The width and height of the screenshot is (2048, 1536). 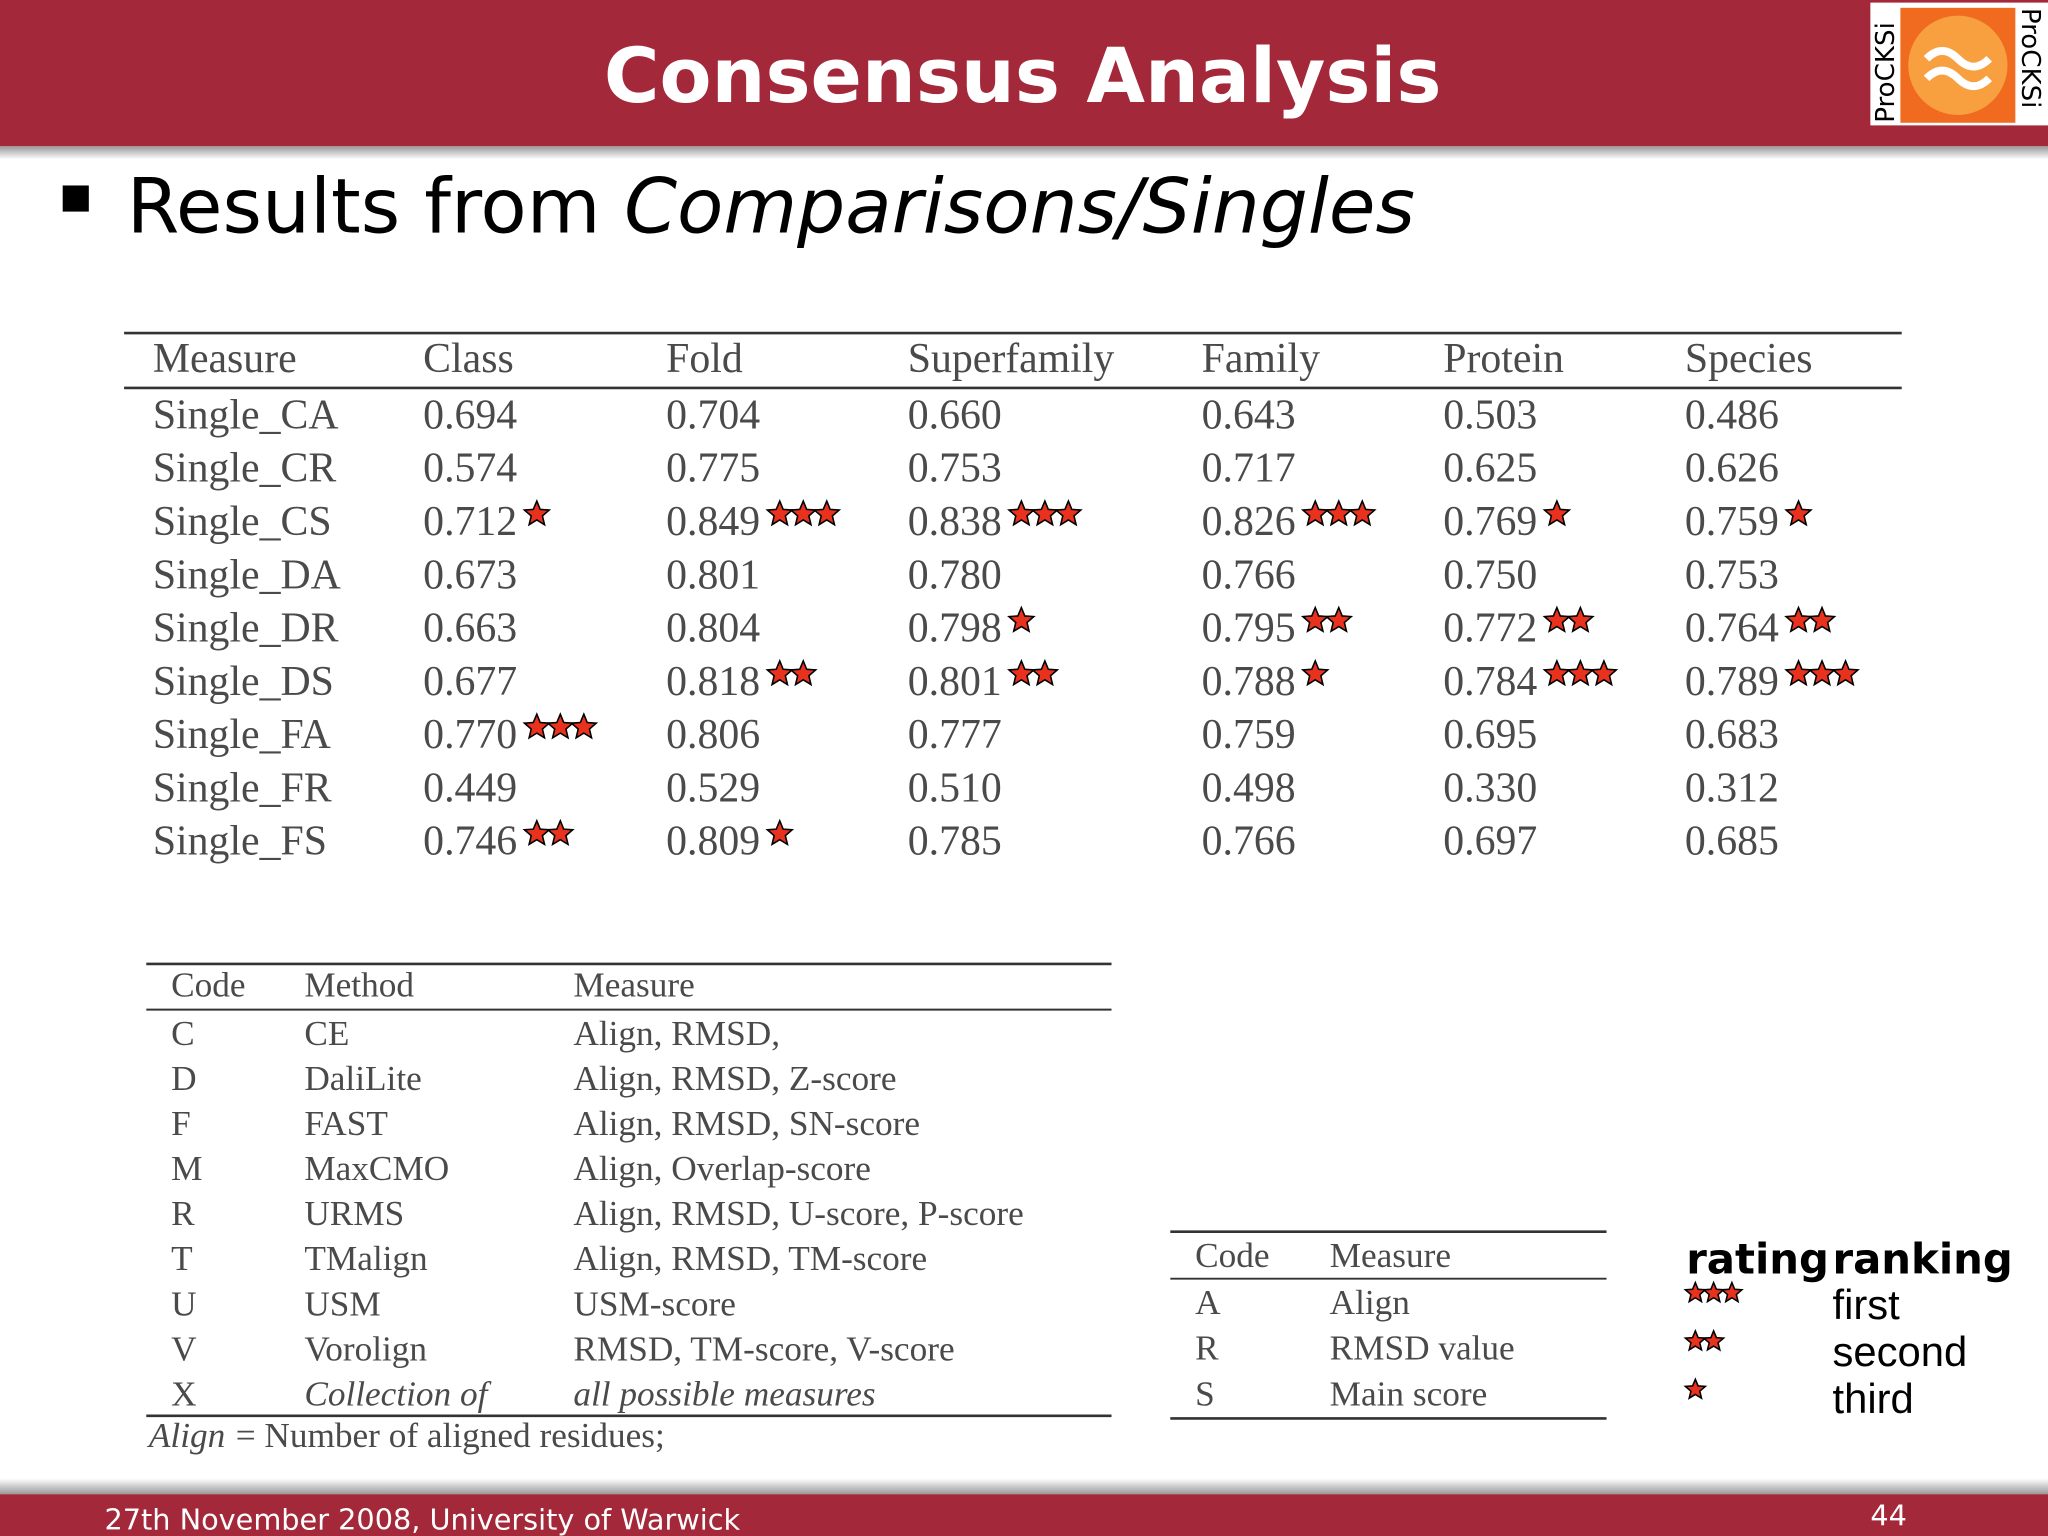 What do you see at coordinates (1205, 1393) in the screenshot?
I see `cell: S` at bounding box center [1205, 1393].